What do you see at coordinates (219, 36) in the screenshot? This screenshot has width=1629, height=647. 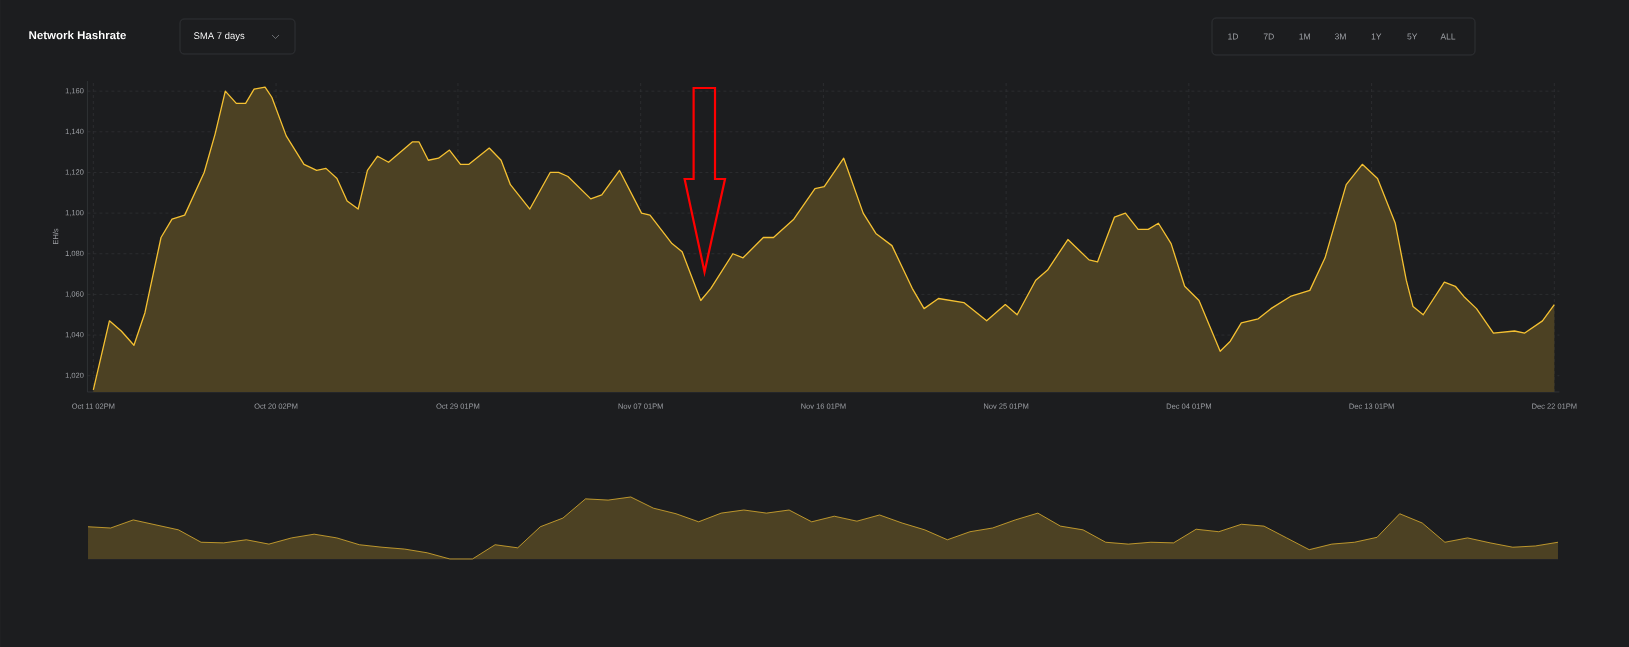 I see `text: SMA 7 days` at bounding box center [219, 36].